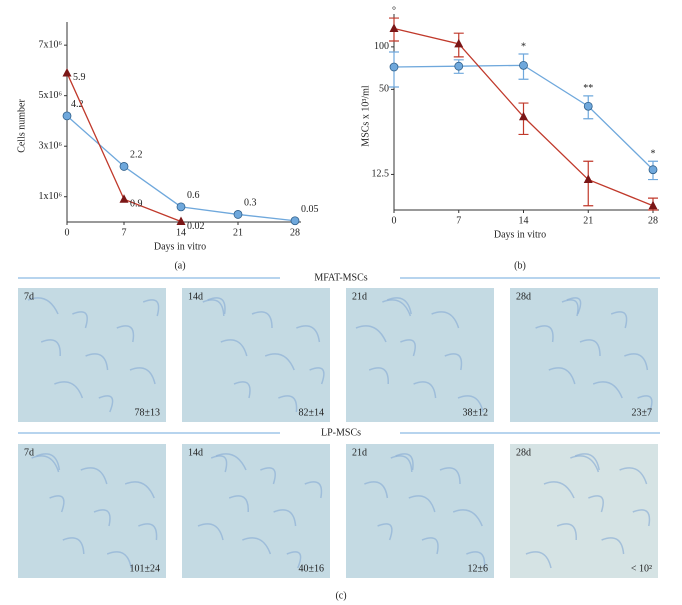 Image resolution: width=682 pixels, height=605 pixels. I want to click on panel-count: 78±13, so click(148, 412).